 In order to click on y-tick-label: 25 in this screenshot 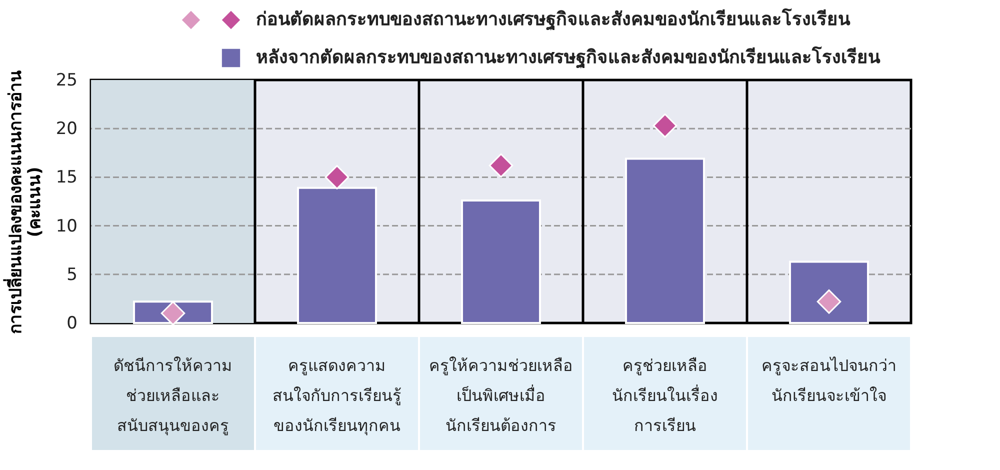, I will do `click(67, 80)`.